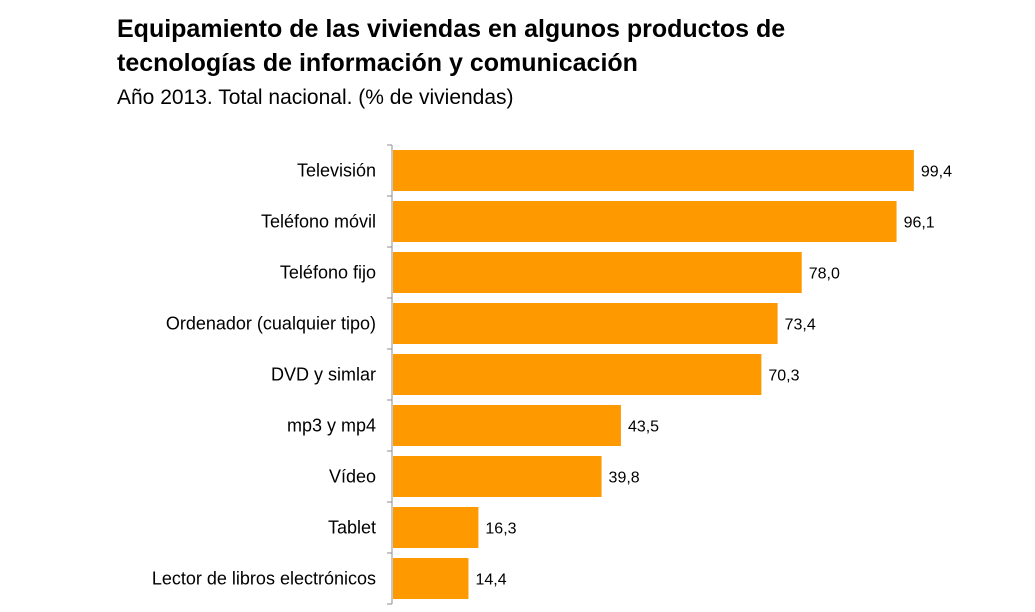 This screenshot has height=612, width=1035. Describe the element at coordinates (352, 477) in the screenshot. I see `category-label: Vídeo` at that location.